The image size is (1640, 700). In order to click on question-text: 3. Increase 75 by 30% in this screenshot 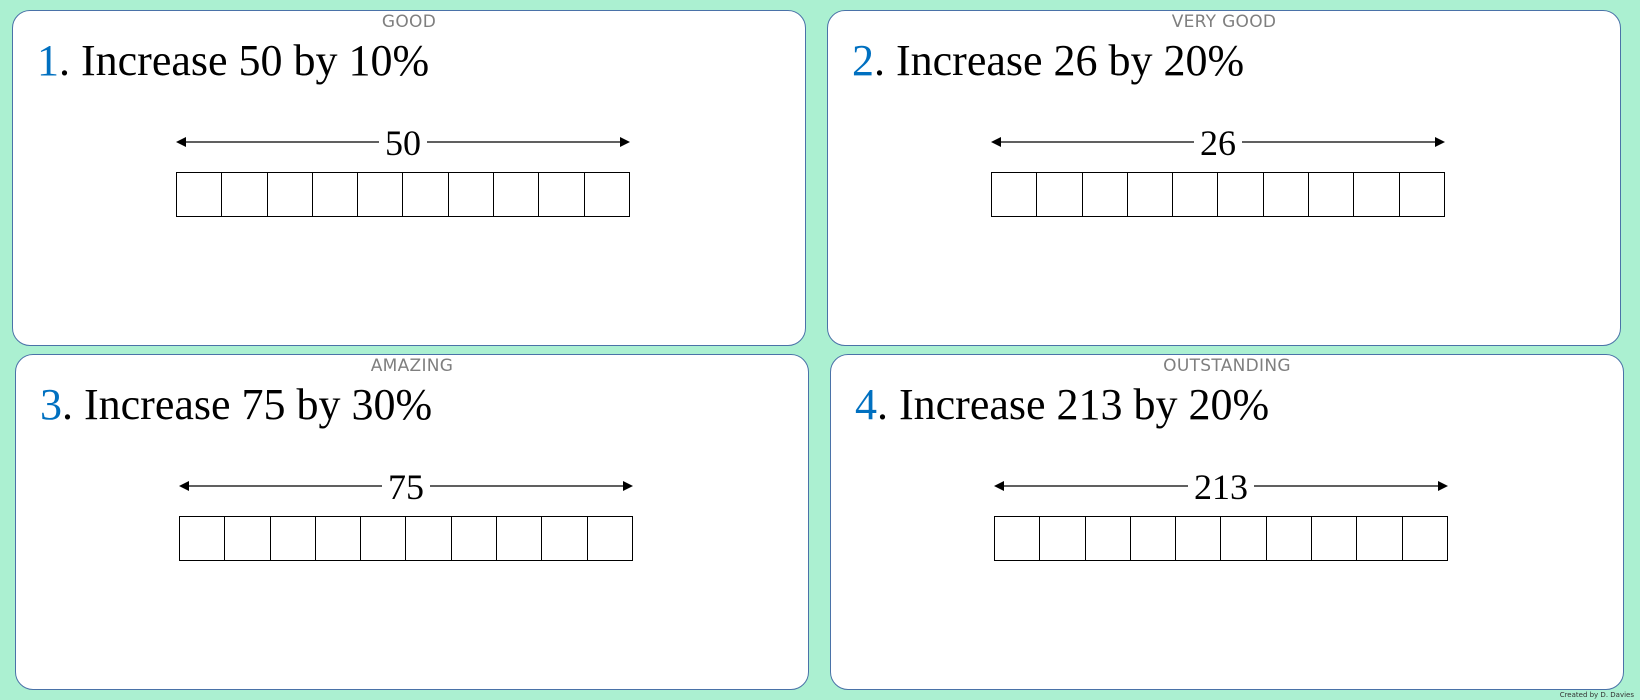, I will do `click(236, 404)`.